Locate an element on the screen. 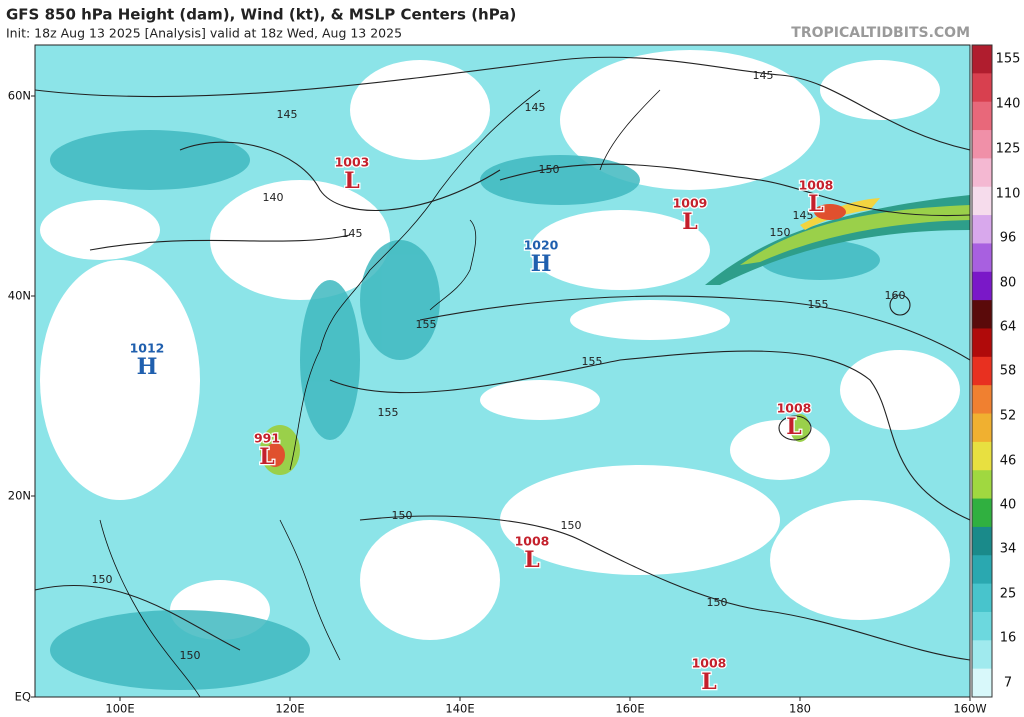  colorbar-frame is located at coordinates (982, 371).